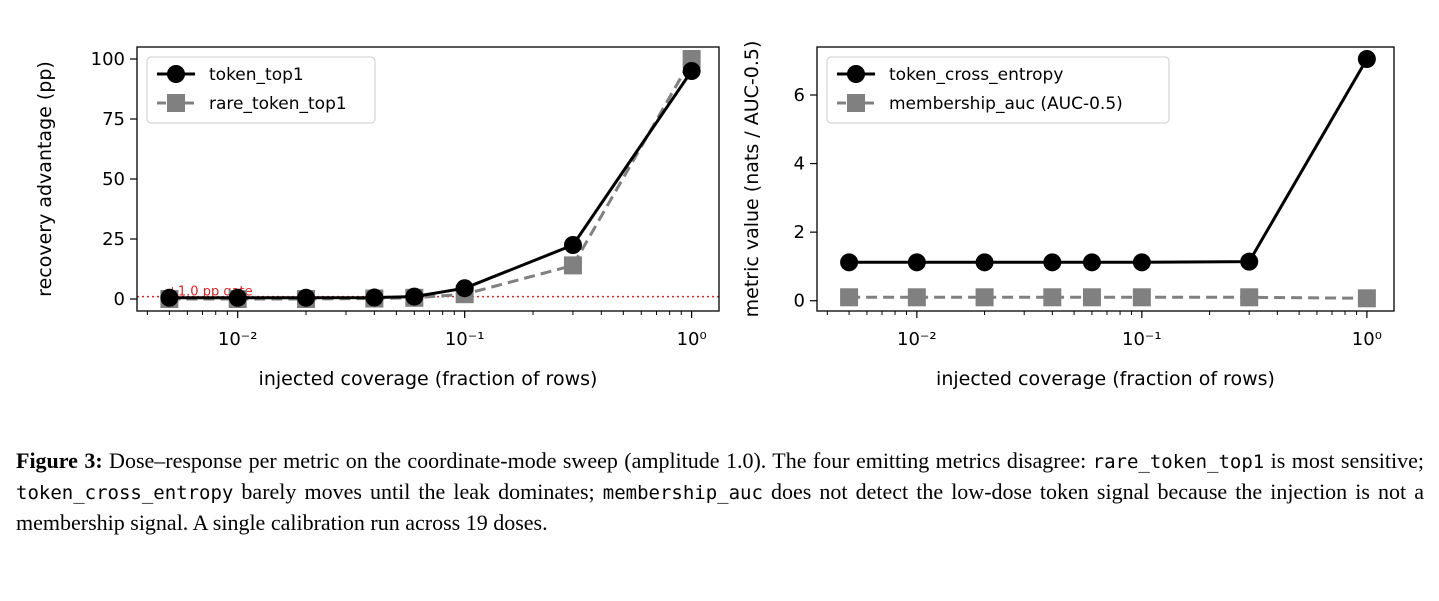 The width and height of the screenshot is (1439, 601). I want to click on caption-text-2: is most sensitive;, so click(1344, 460).